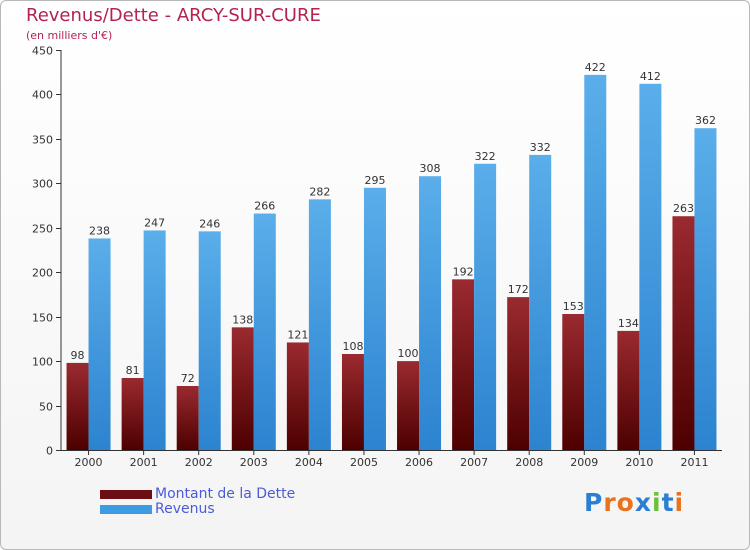 The height and width of the screenshot is (550, 750). Describe the element at coordinates (42, 95) in the screenshot. I see `y-tick-label: 400` at that location.